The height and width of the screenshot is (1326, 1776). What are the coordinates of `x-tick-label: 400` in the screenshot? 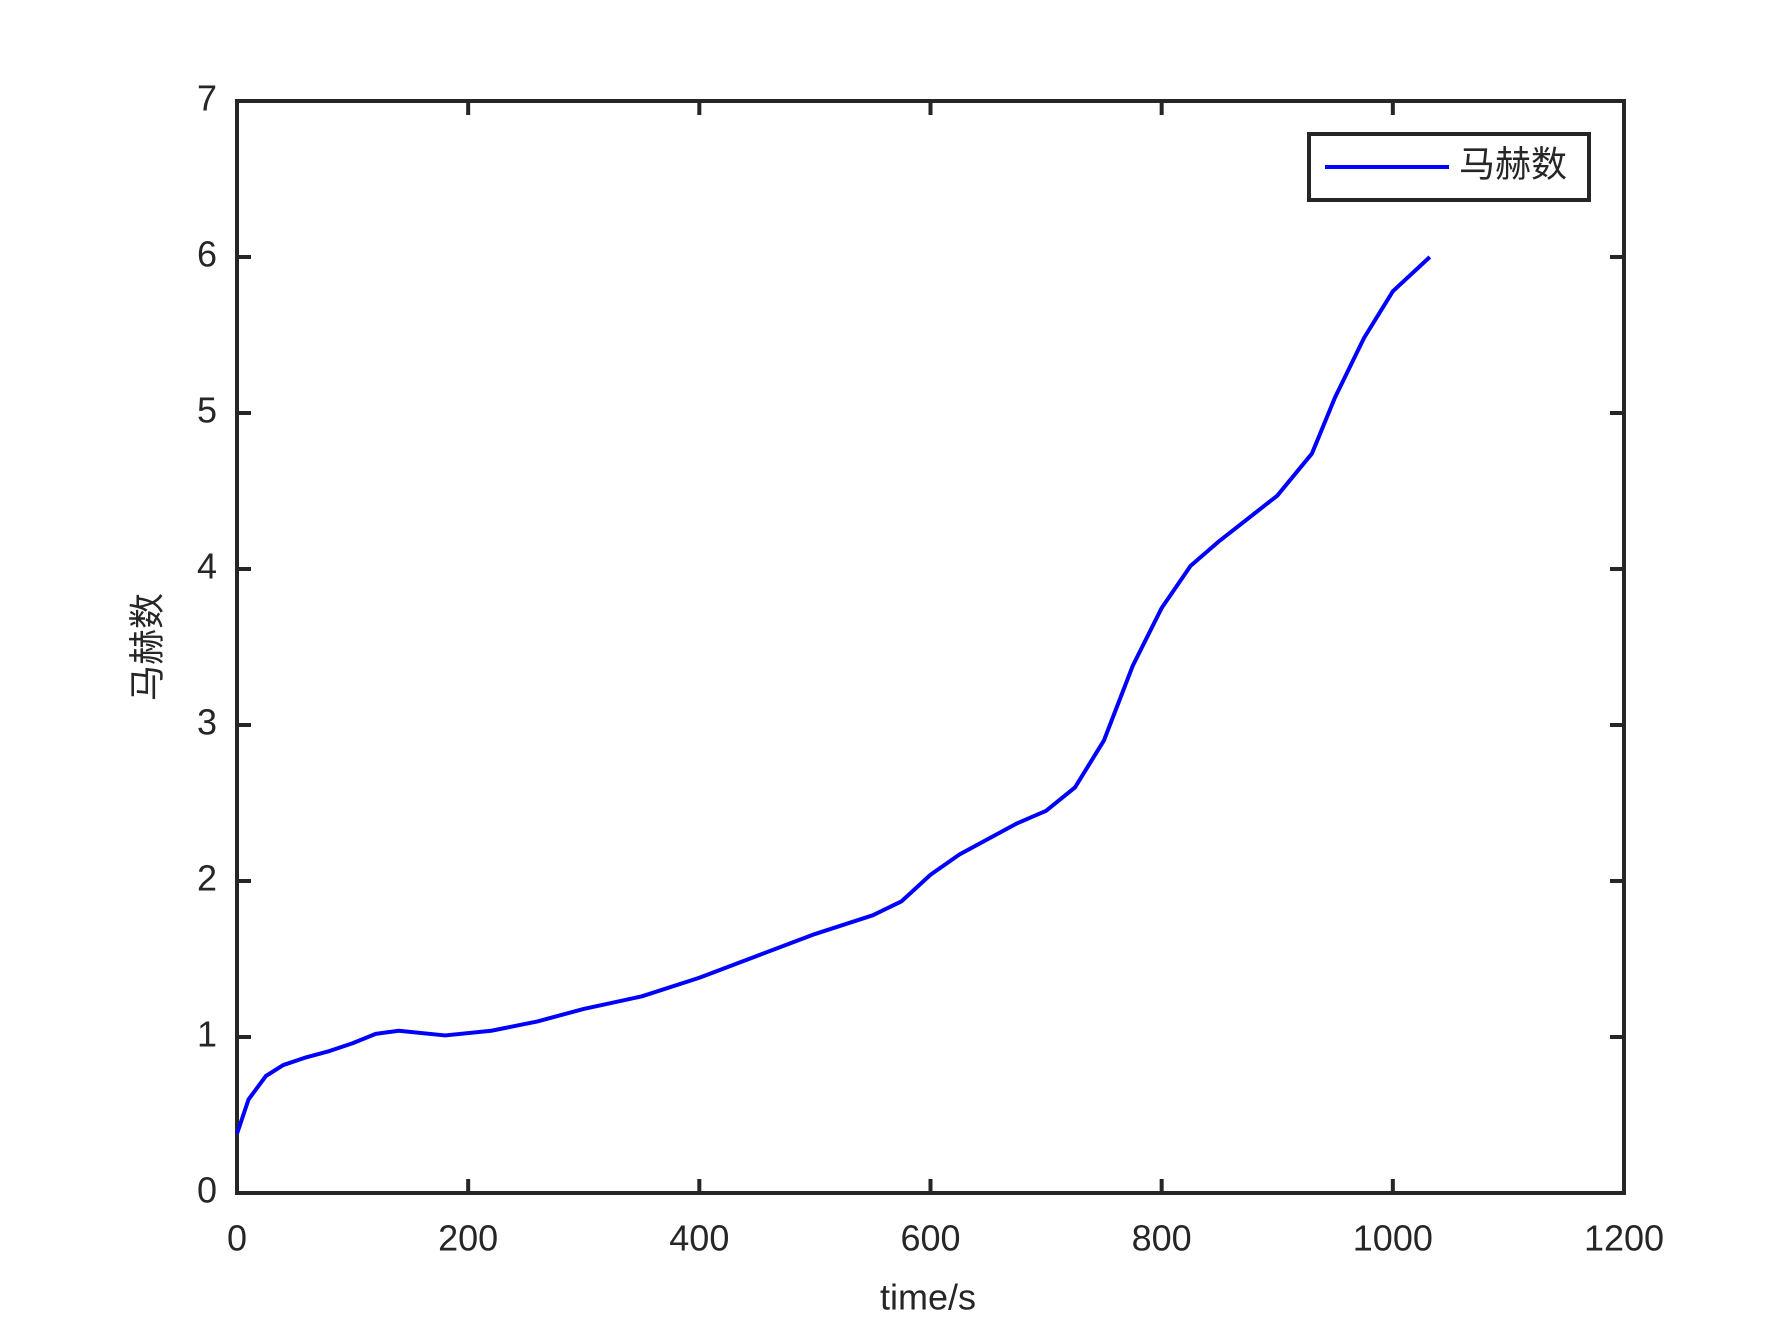 It's located at (699, 1238).